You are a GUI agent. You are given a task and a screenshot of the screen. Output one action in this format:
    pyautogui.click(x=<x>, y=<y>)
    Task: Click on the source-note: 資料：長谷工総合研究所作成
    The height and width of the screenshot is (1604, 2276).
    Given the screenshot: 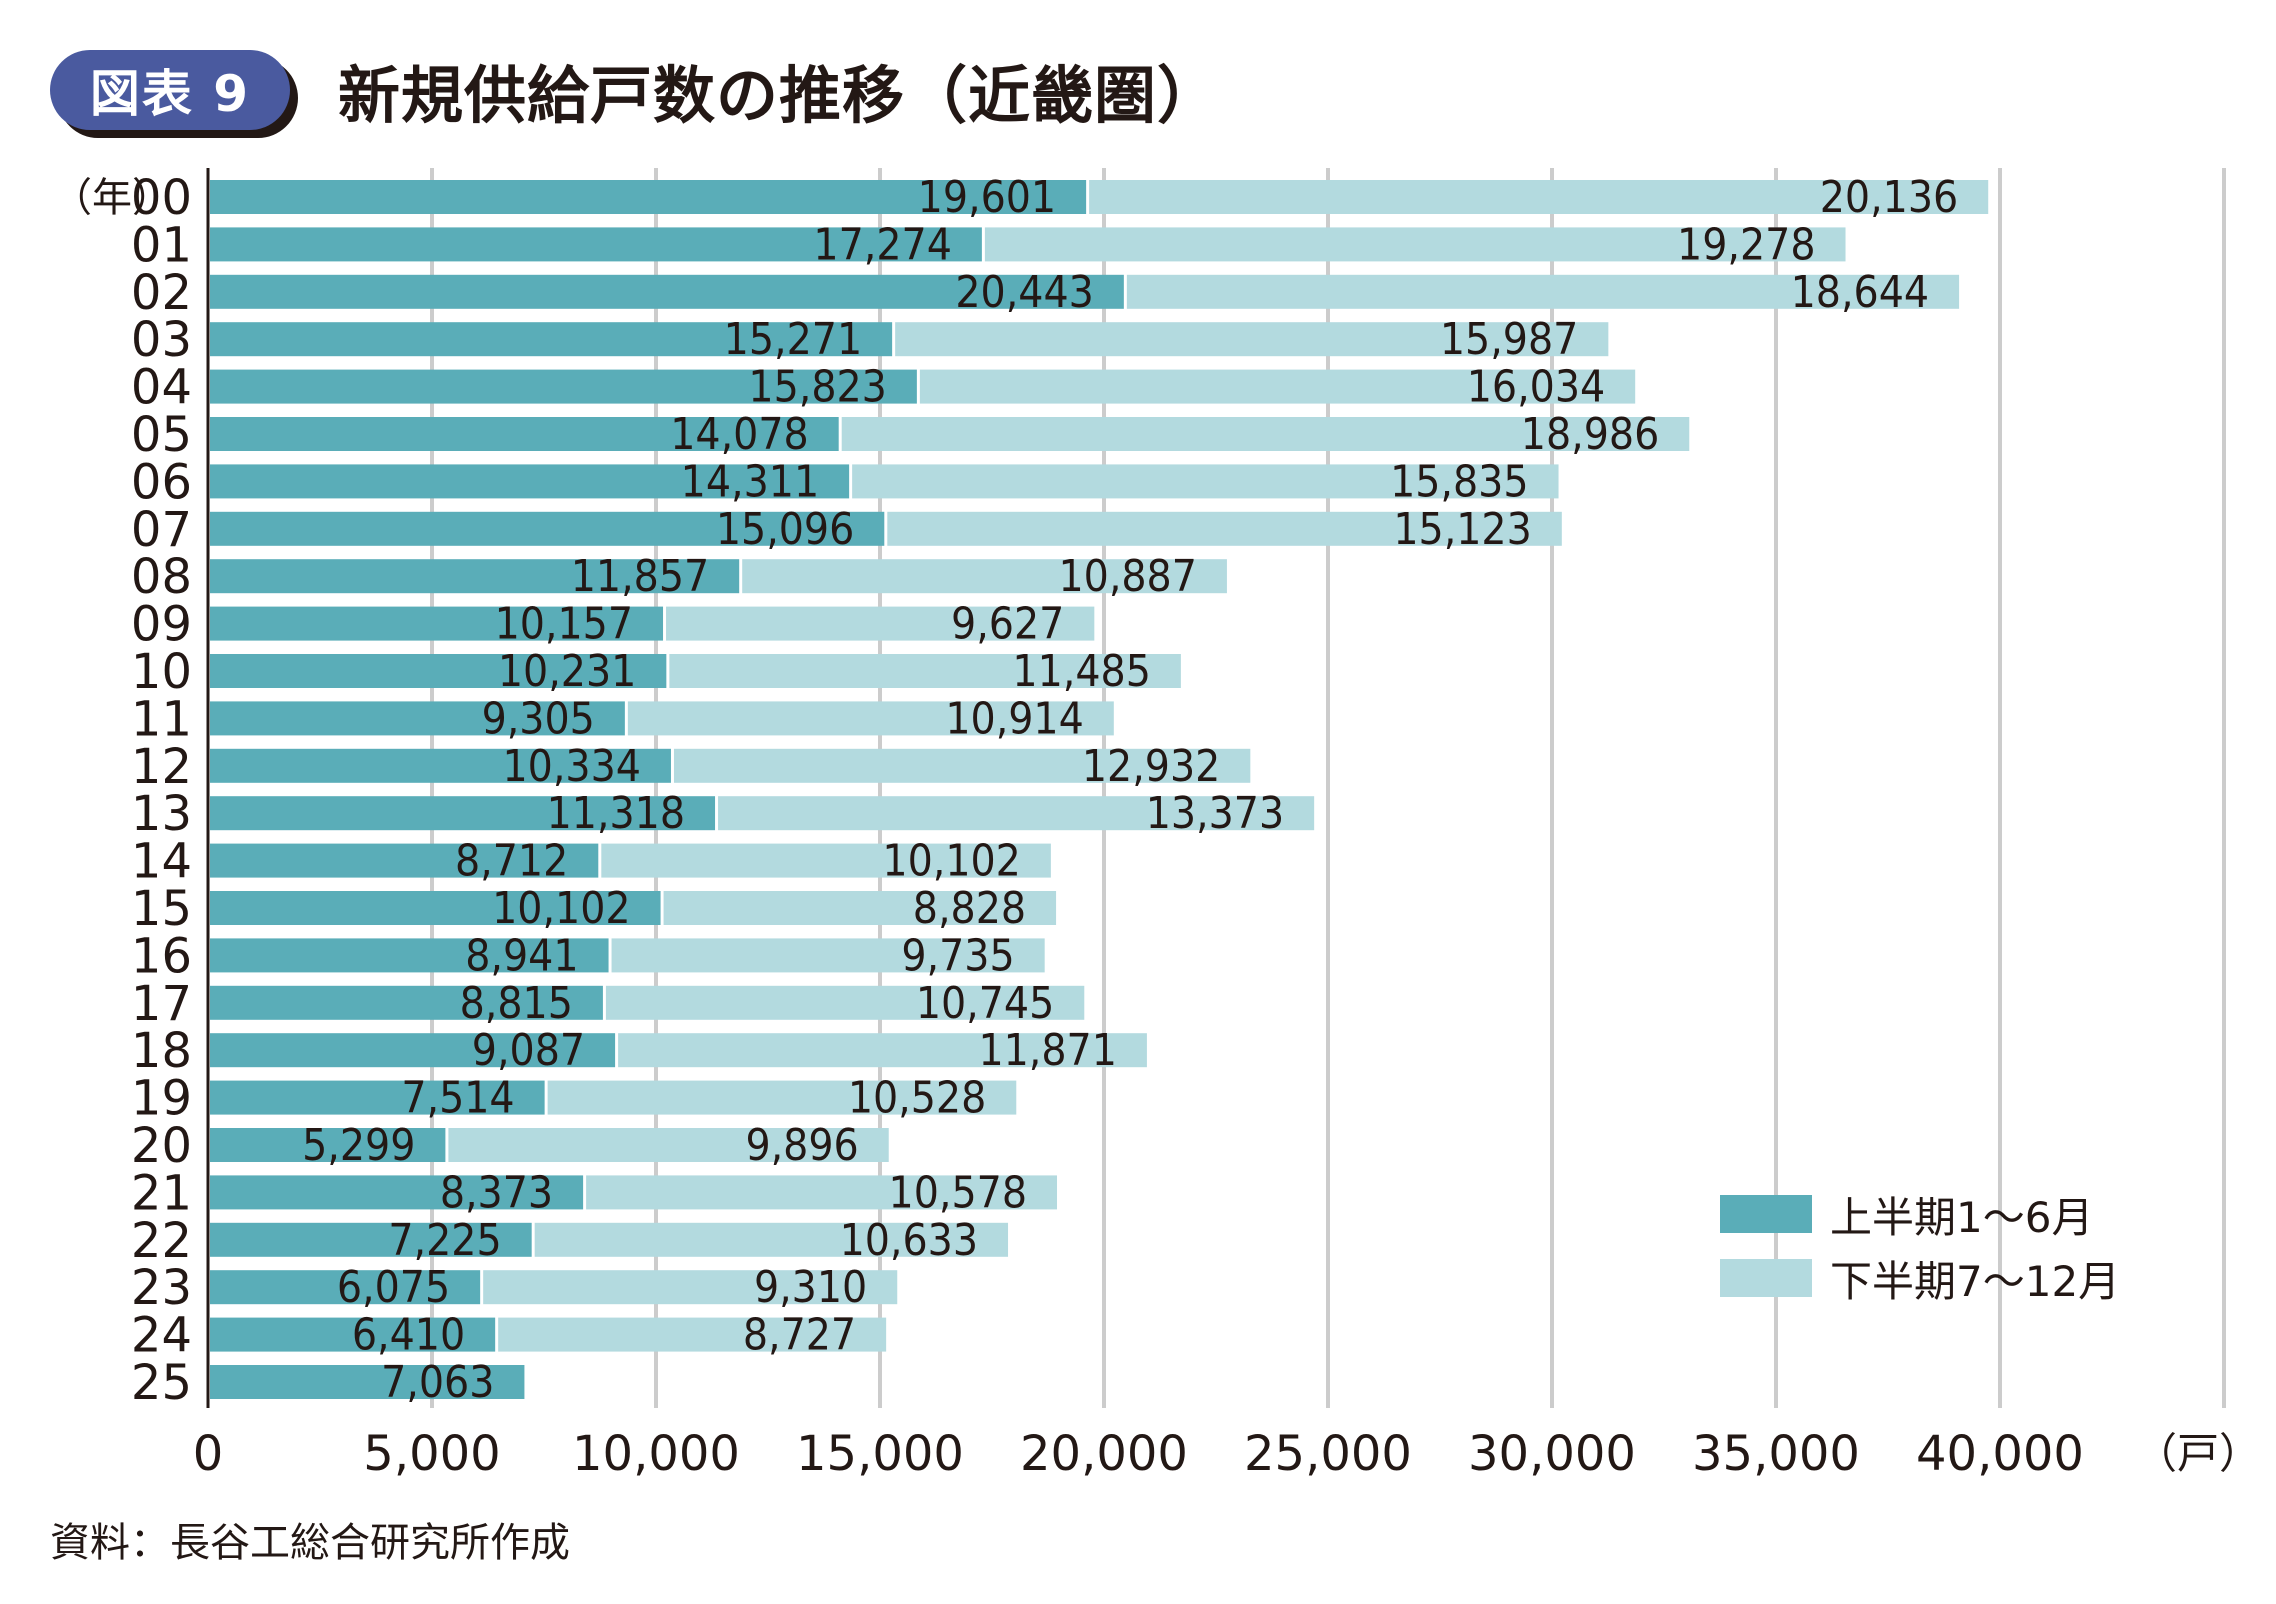 What is the action you would take?
    pyautogui.click(x=310, y=1543)
    